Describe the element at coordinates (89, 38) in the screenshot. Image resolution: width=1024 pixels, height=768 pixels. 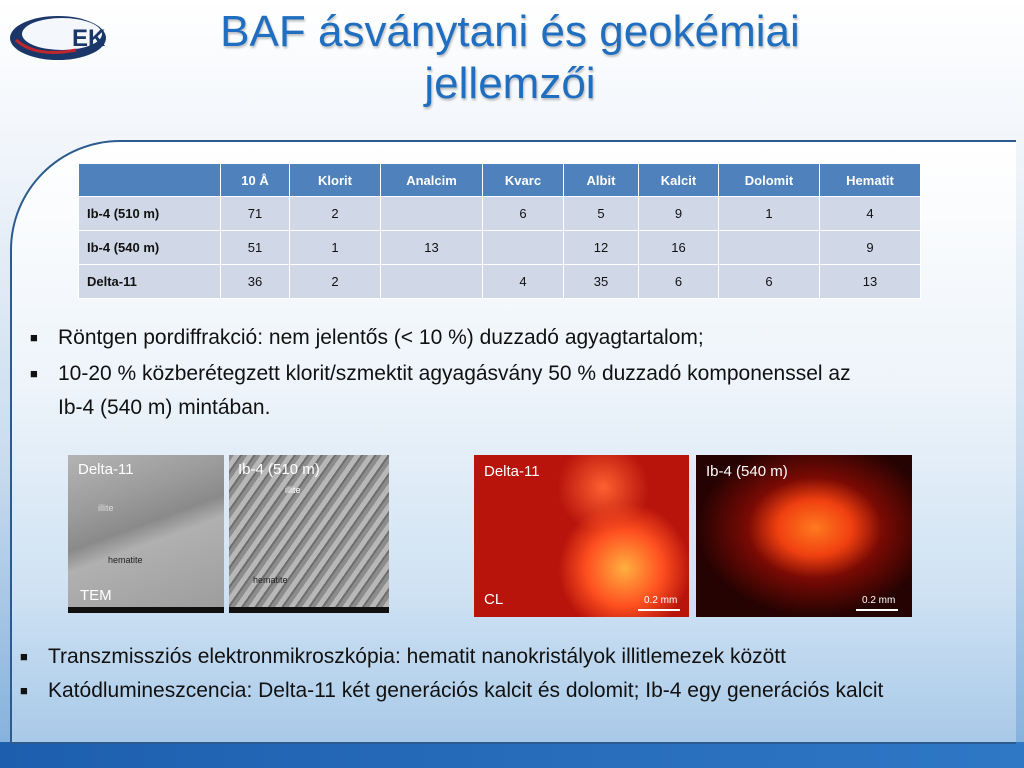
I see `svg-text: EK` at that location.